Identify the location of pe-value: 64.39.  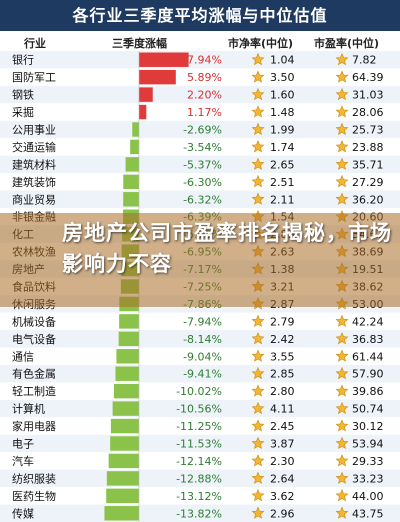
(368, 77).